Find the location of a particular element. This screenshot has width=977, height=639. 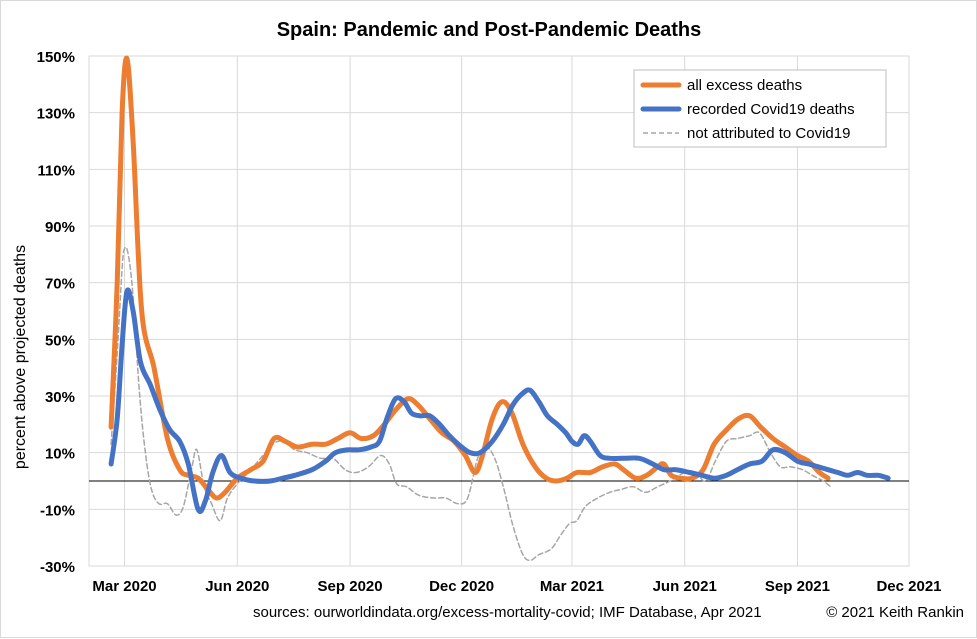

y-tick-label: 110% is located at coordinates (56, 170).